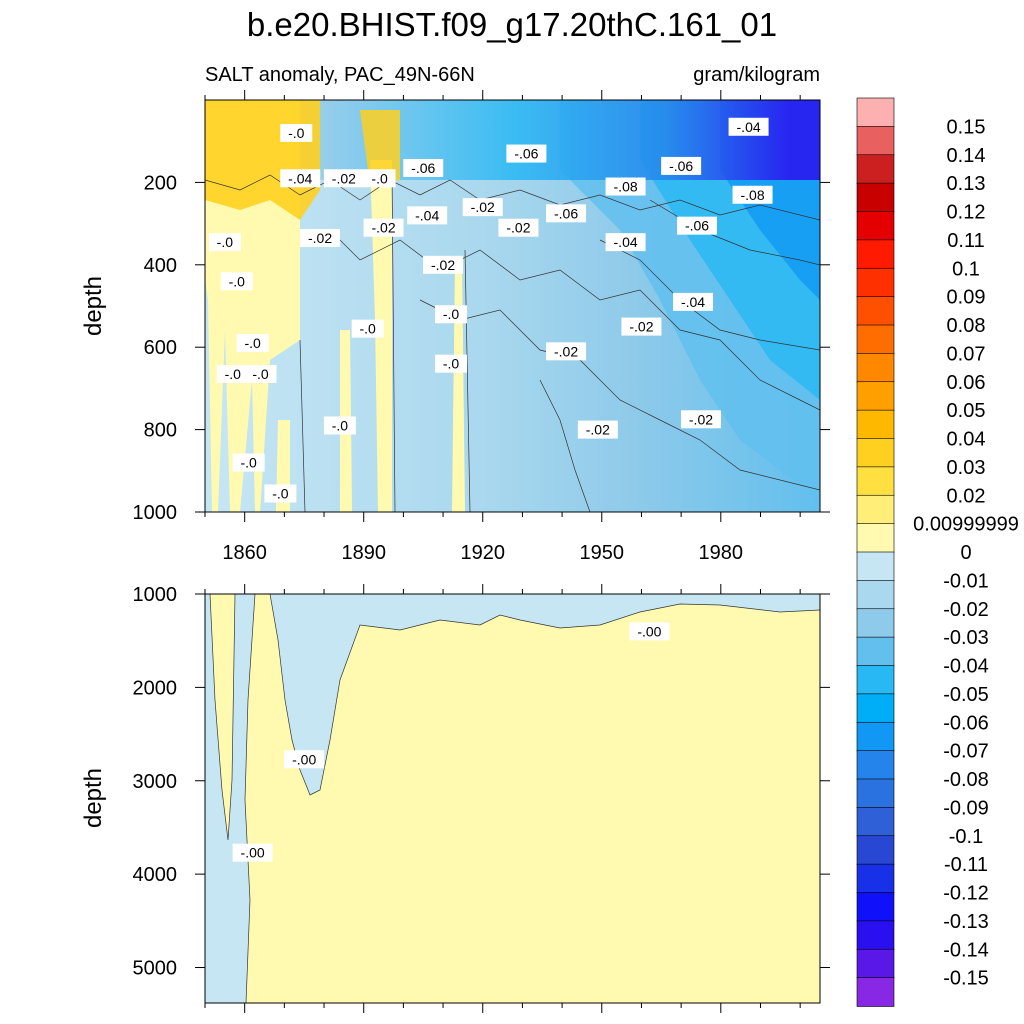 This screenshot has height=1024, width=1024. I want to click on colorbar-label: -0.12, so click(966, 894).